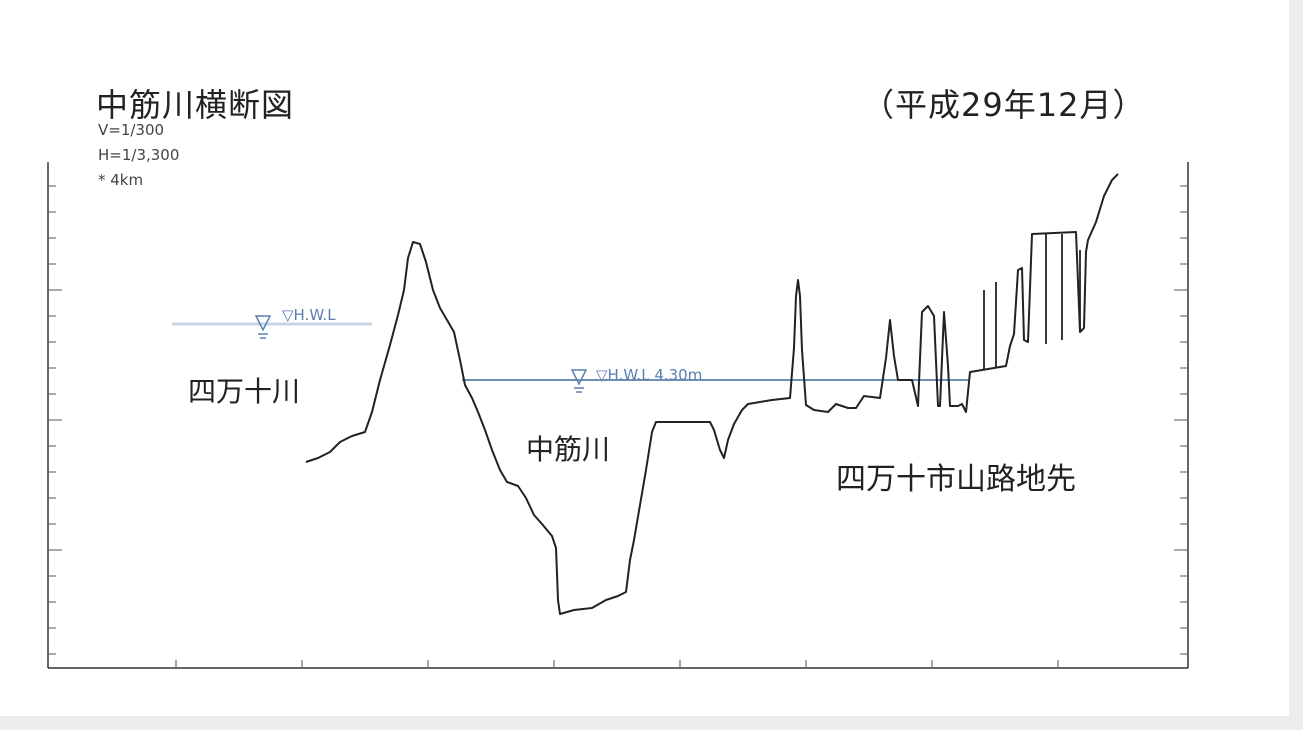 The height and width of the screenshot is (730, 1303). Describe the element at coordinates (651, 723) in the screenshot. I see `image-border-bottom` at that location.